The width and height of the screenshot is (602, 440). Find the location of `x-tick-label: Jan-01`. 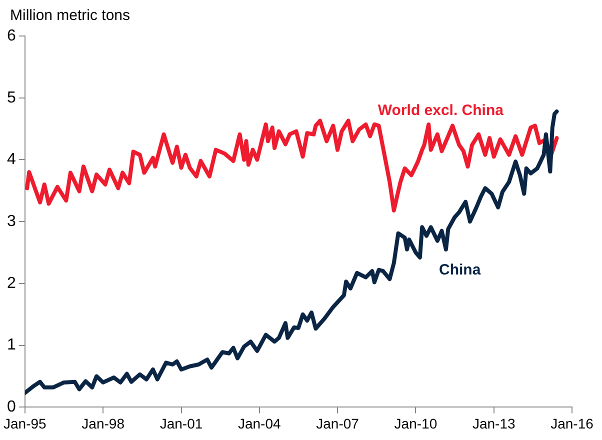

x-tick-label: Jan-01 is located at coordinates (181, 423).